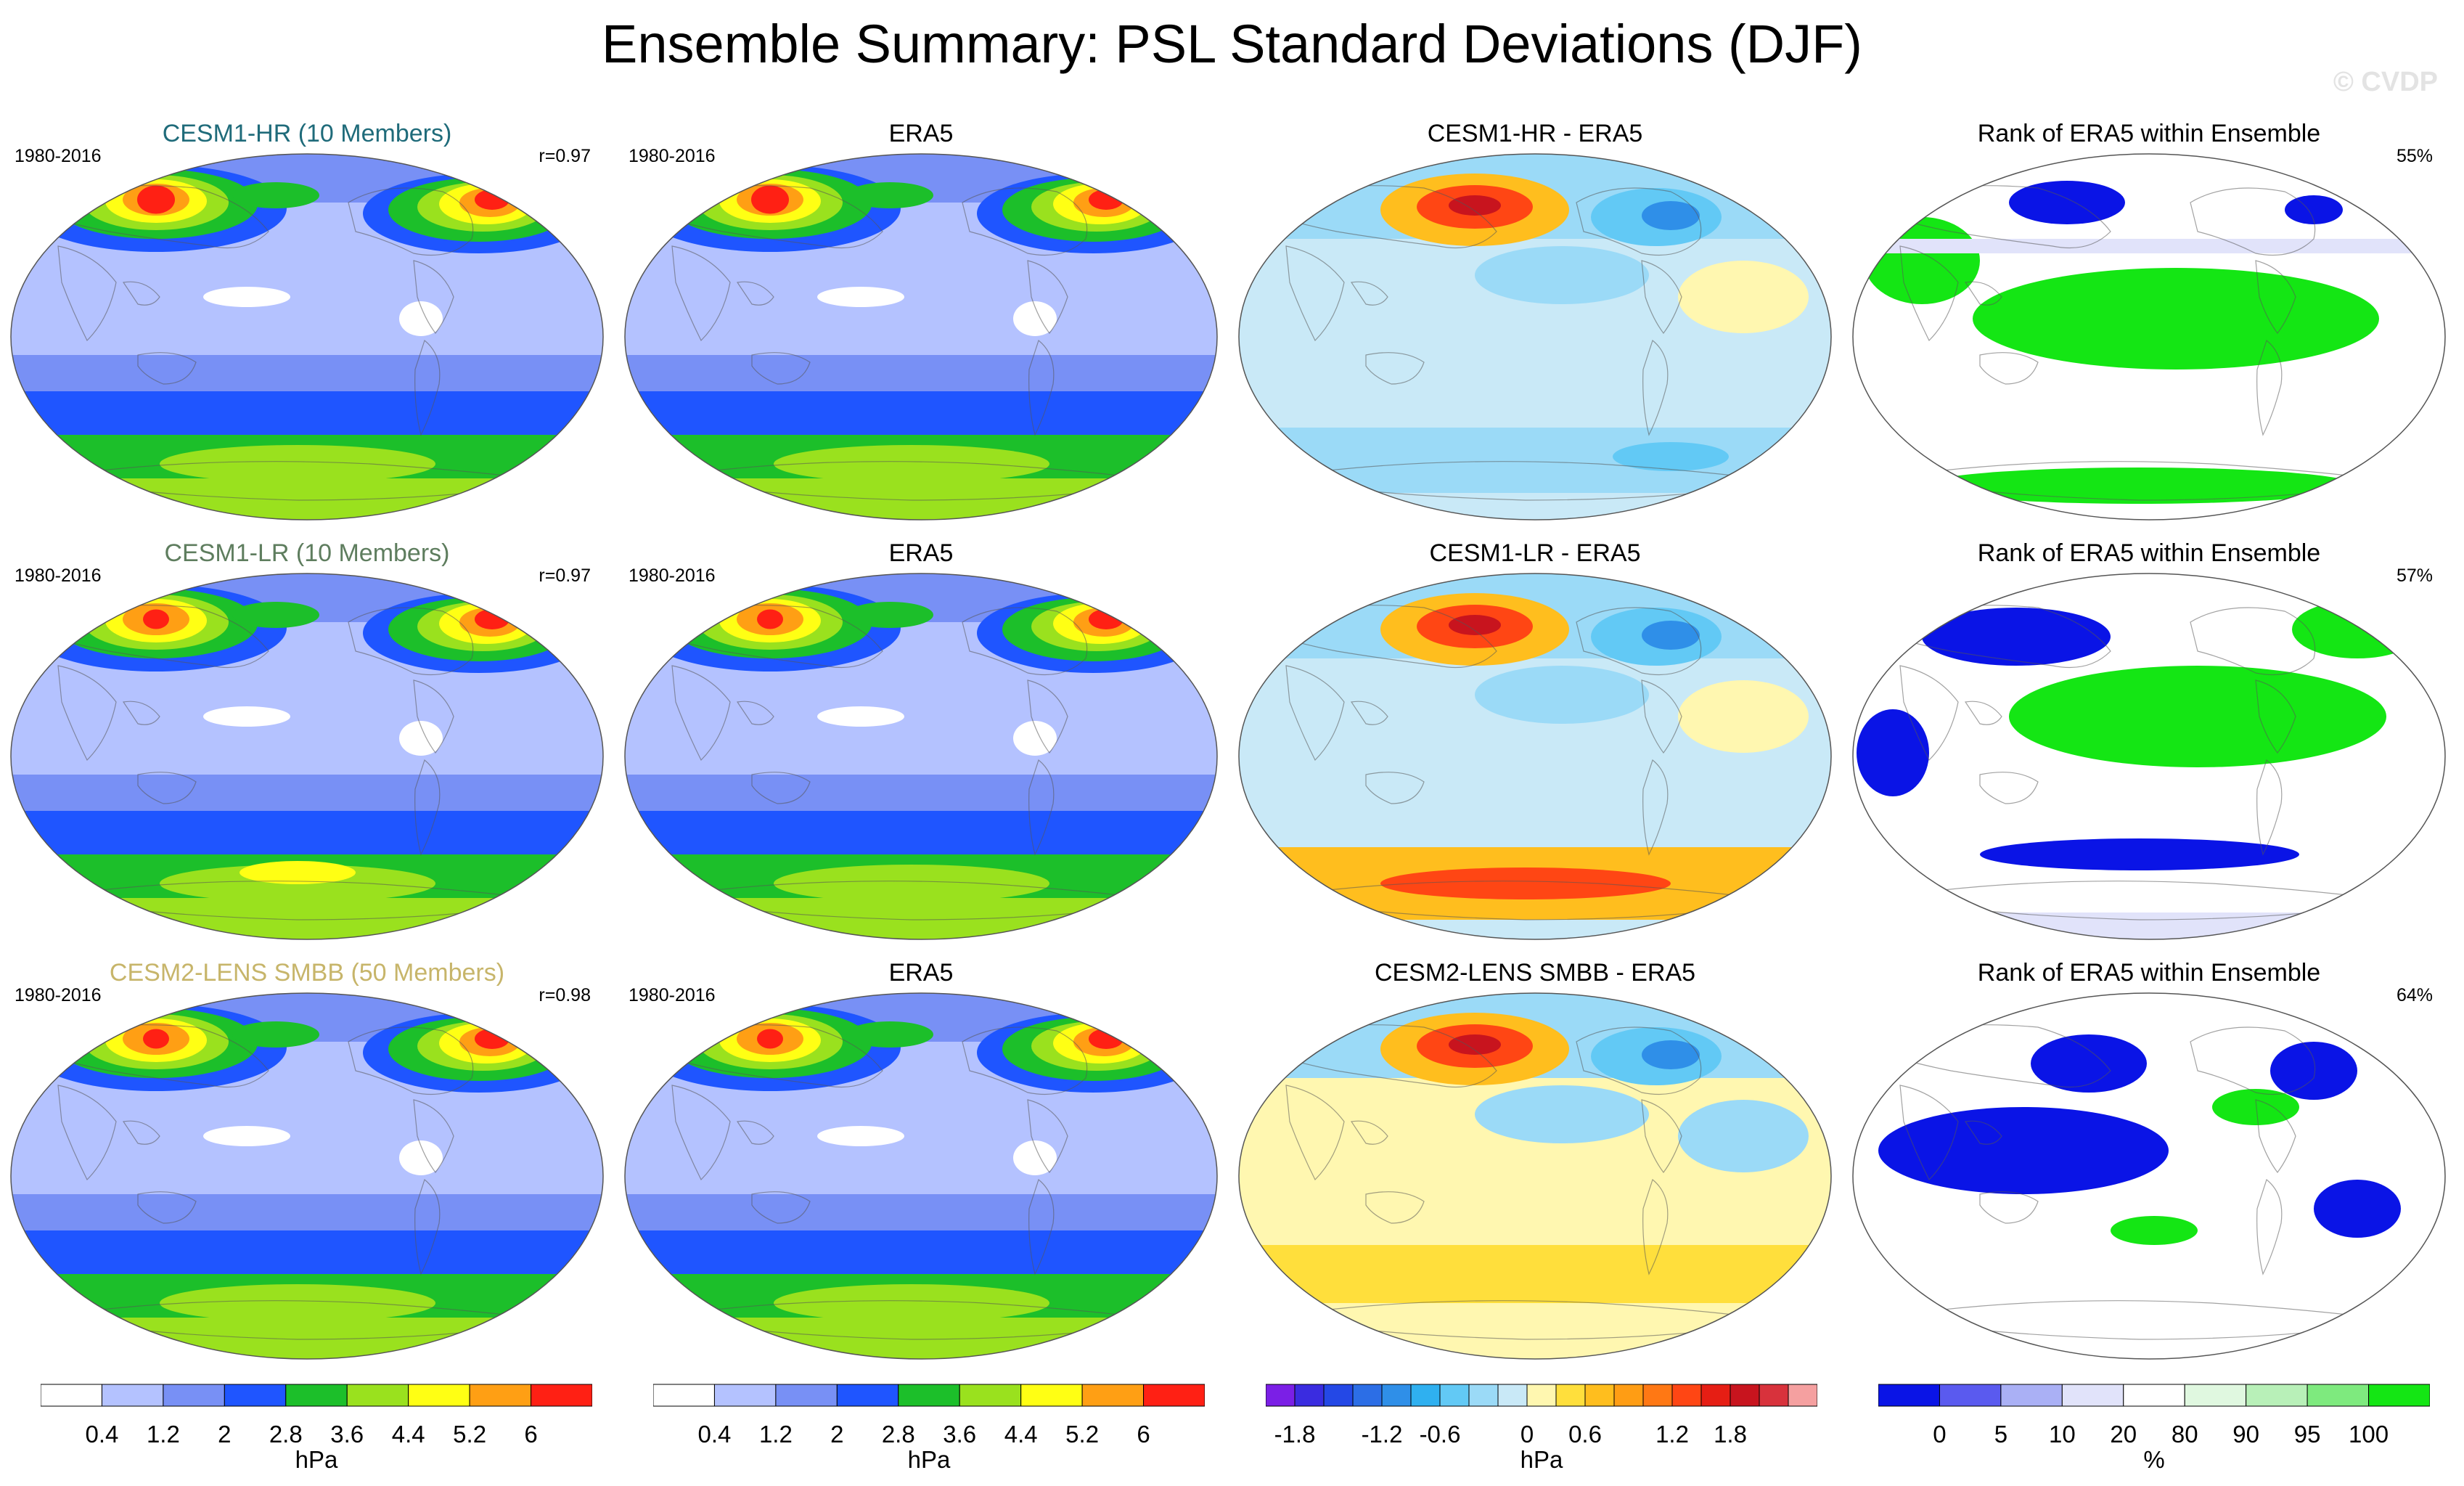 The image size is (2464, 1486). Describe the element at coordinates (307, 336) in the screenshot. I see `map-model` at that location.